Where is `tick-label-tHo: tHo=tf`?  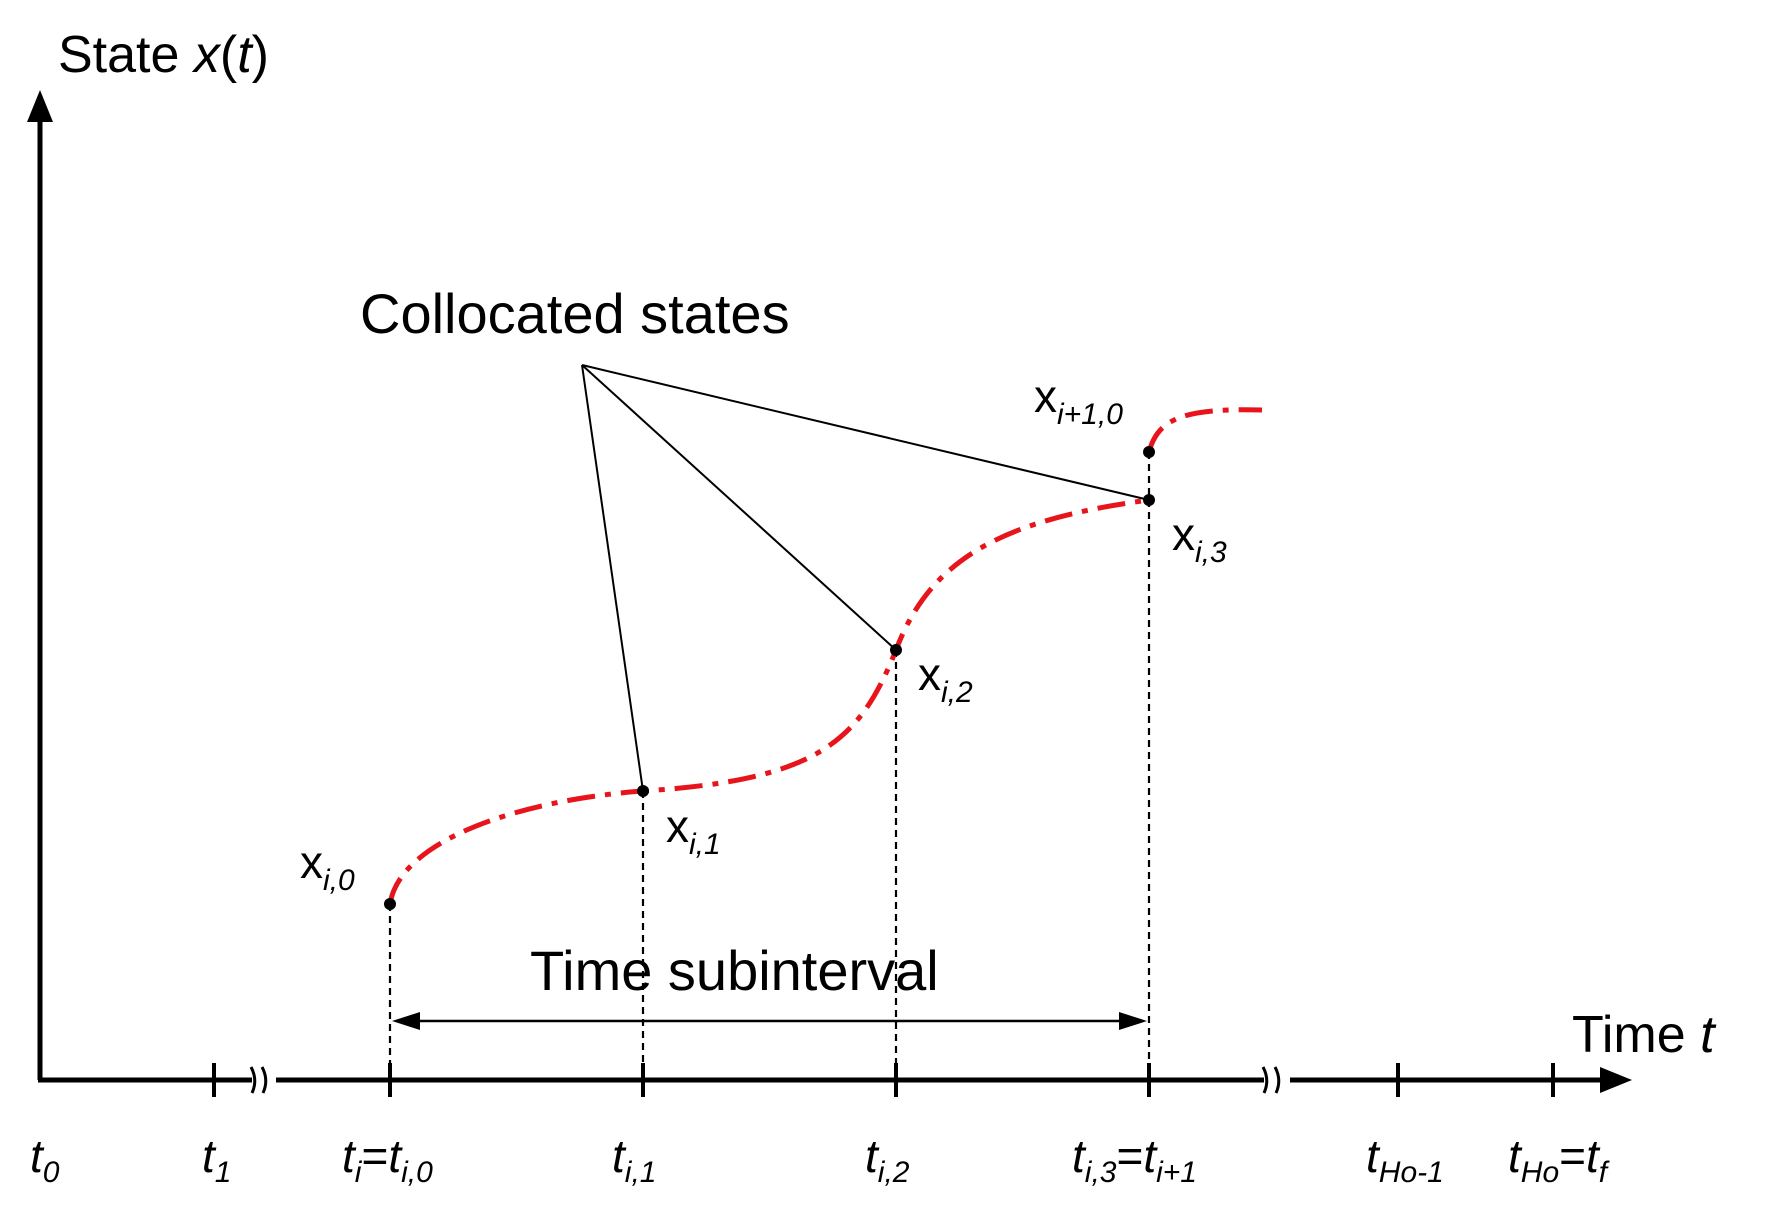
tick-label-tHo: tHo=tf is located at coordinates (1559, 1159).